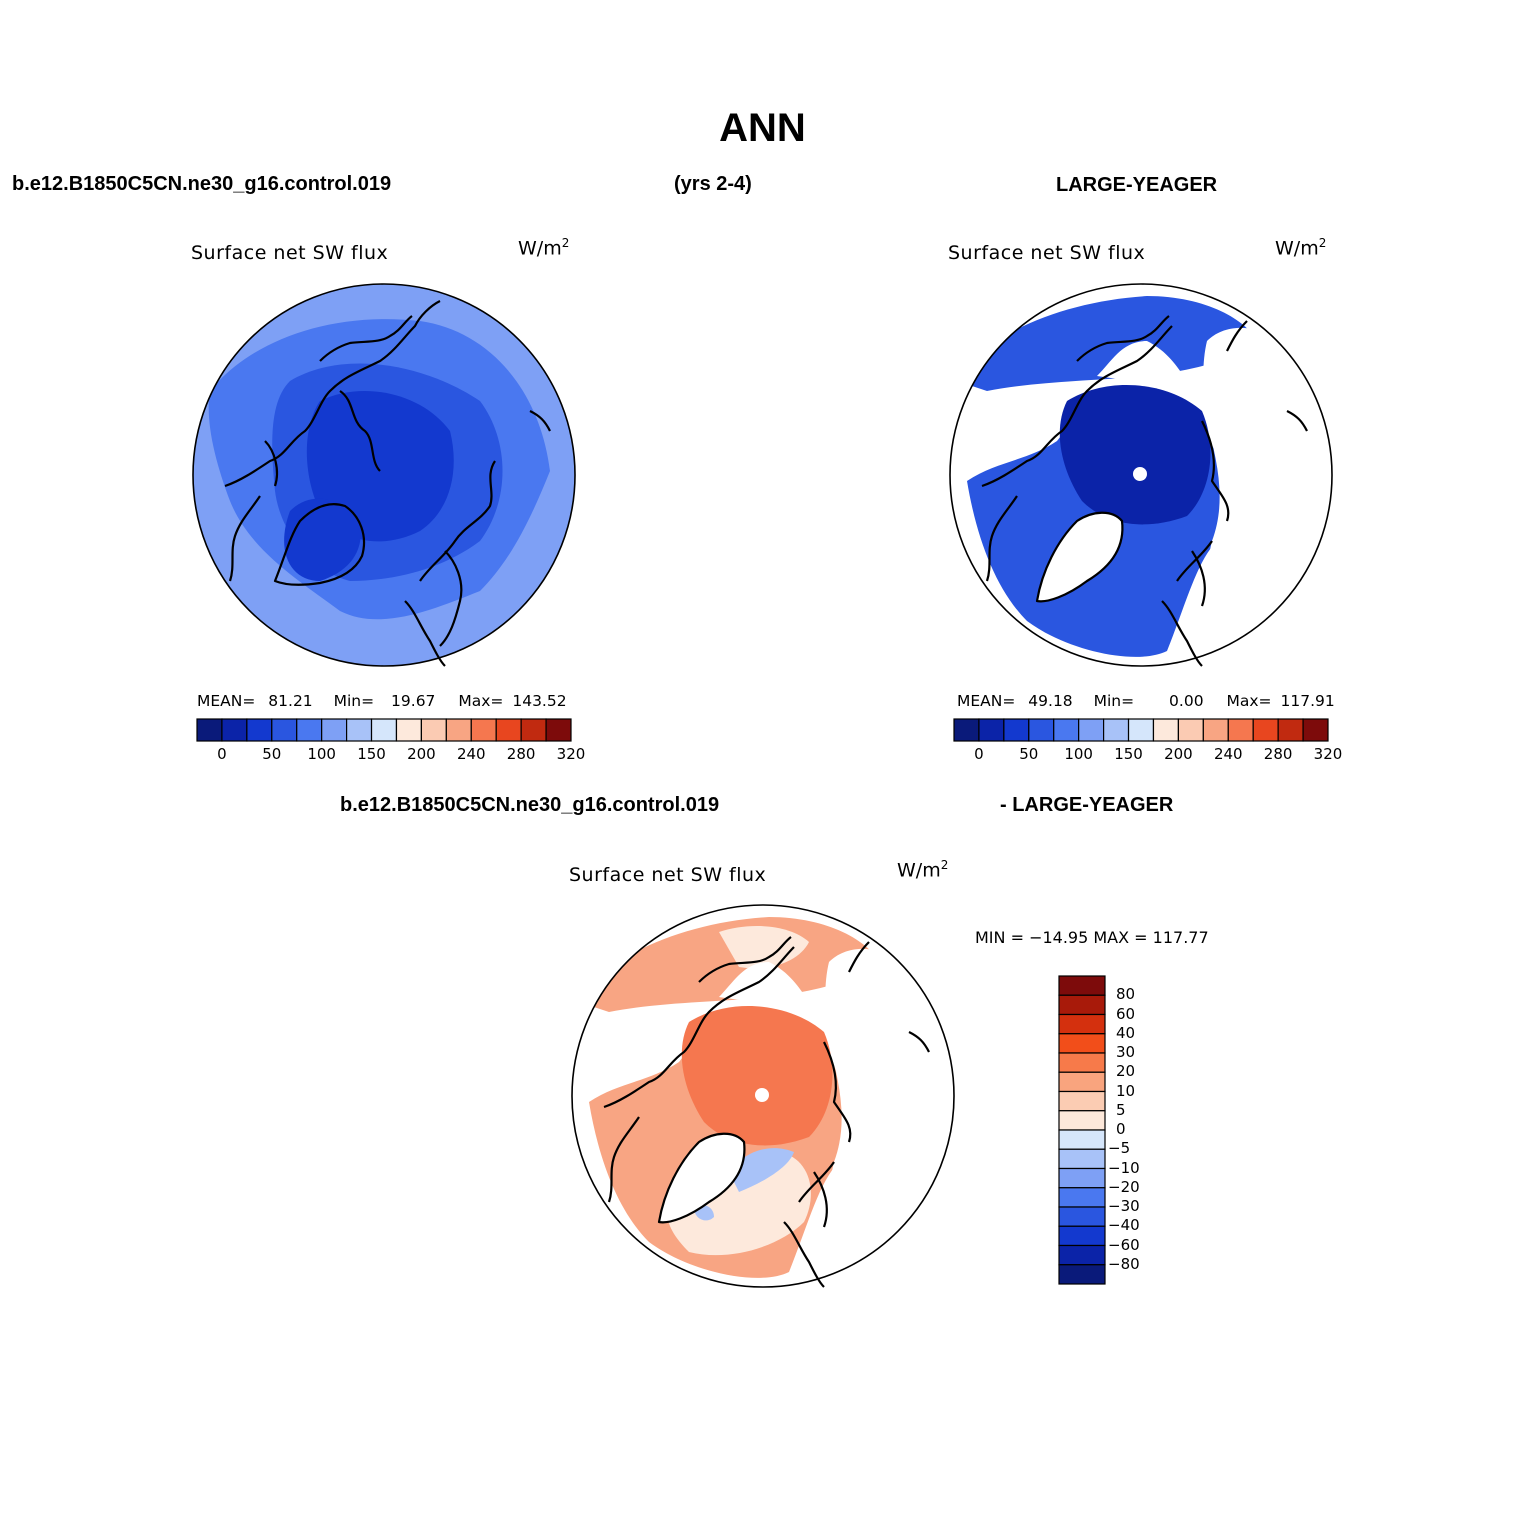 Image resolution: width=1525 pixels, height=1525 pixels. Describe the element at coordinates (1126, 1032) in the screenshot. I see `colorbar-tick-label: 40` at that location.